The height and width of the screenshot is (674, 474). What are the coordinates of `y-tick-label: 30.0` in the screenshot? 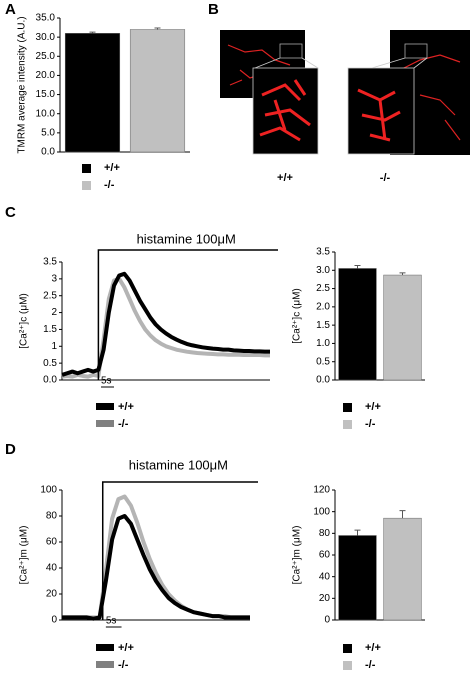 It's located at (46, 37).